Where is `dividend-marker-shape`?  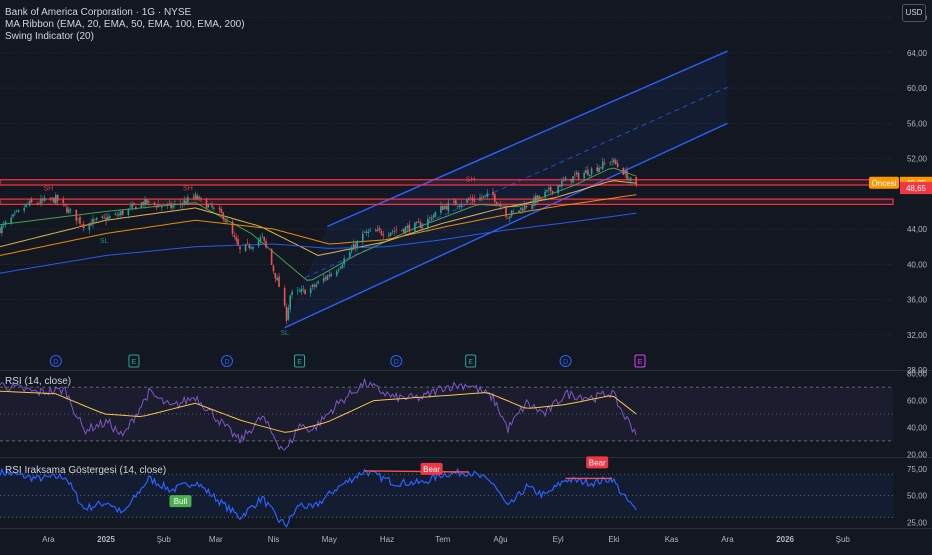 dividend-marker-shape is located at coordinates (396, 361).